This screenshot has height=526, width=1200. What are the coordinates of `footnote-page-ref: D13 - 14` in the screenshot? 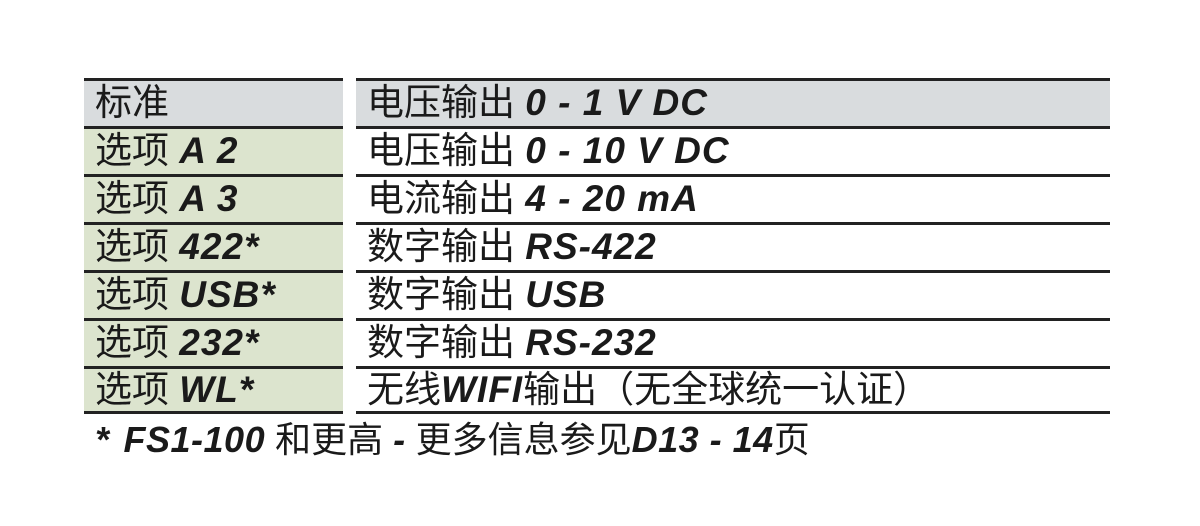 It's located at (702, 439).